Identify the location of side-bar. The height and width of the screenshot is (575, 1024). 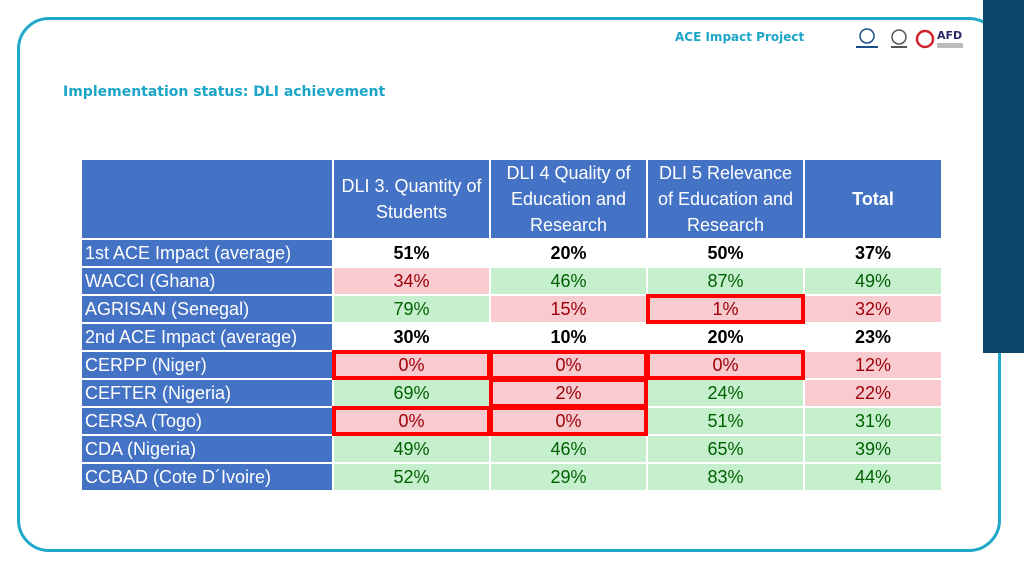
(1003, 176).